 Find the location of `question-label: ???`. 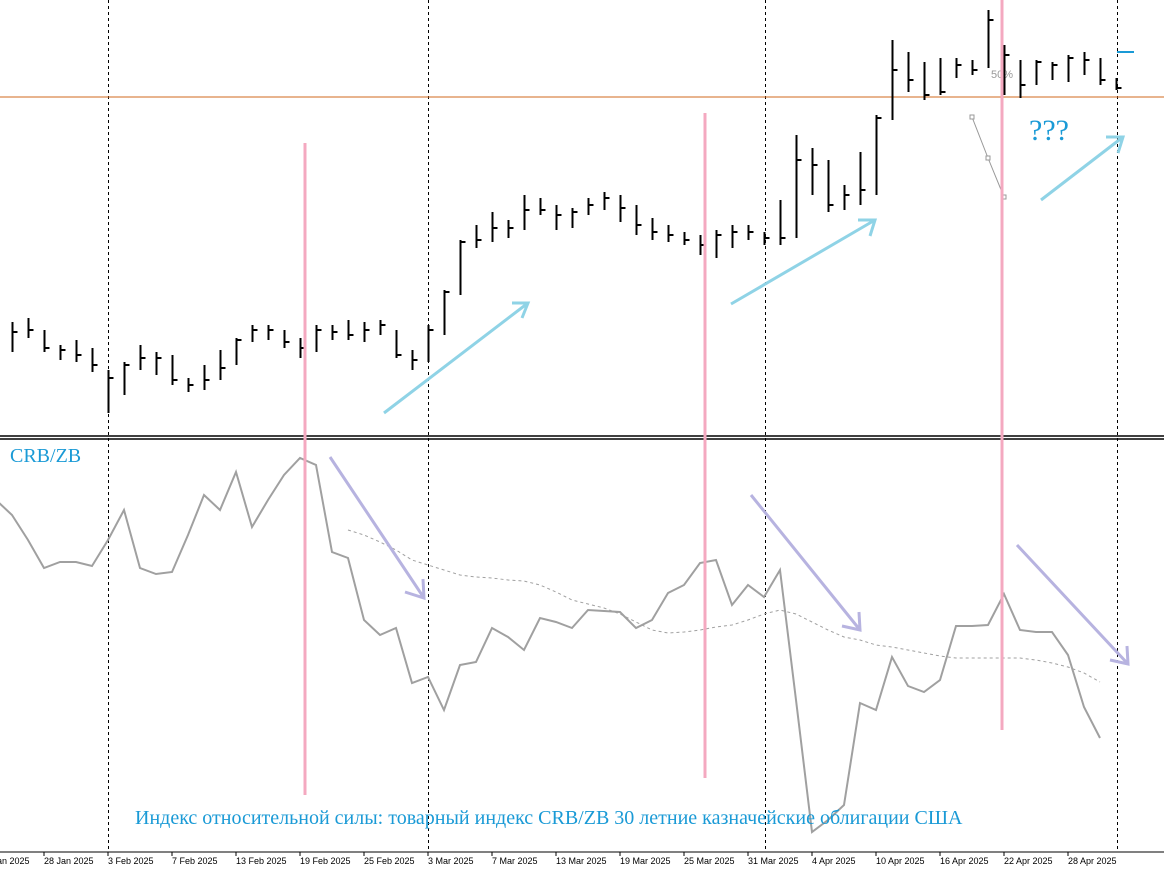

question-label: ??? is located at coordinates (1049, 130).